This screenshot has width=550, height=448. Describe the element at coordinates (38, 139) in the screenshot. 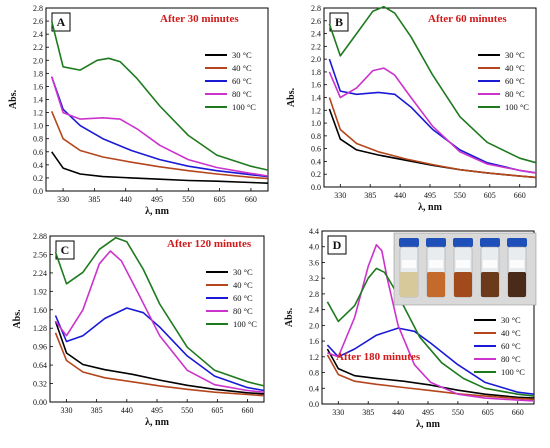

I see `y-tick-label: 0.8` at that location.